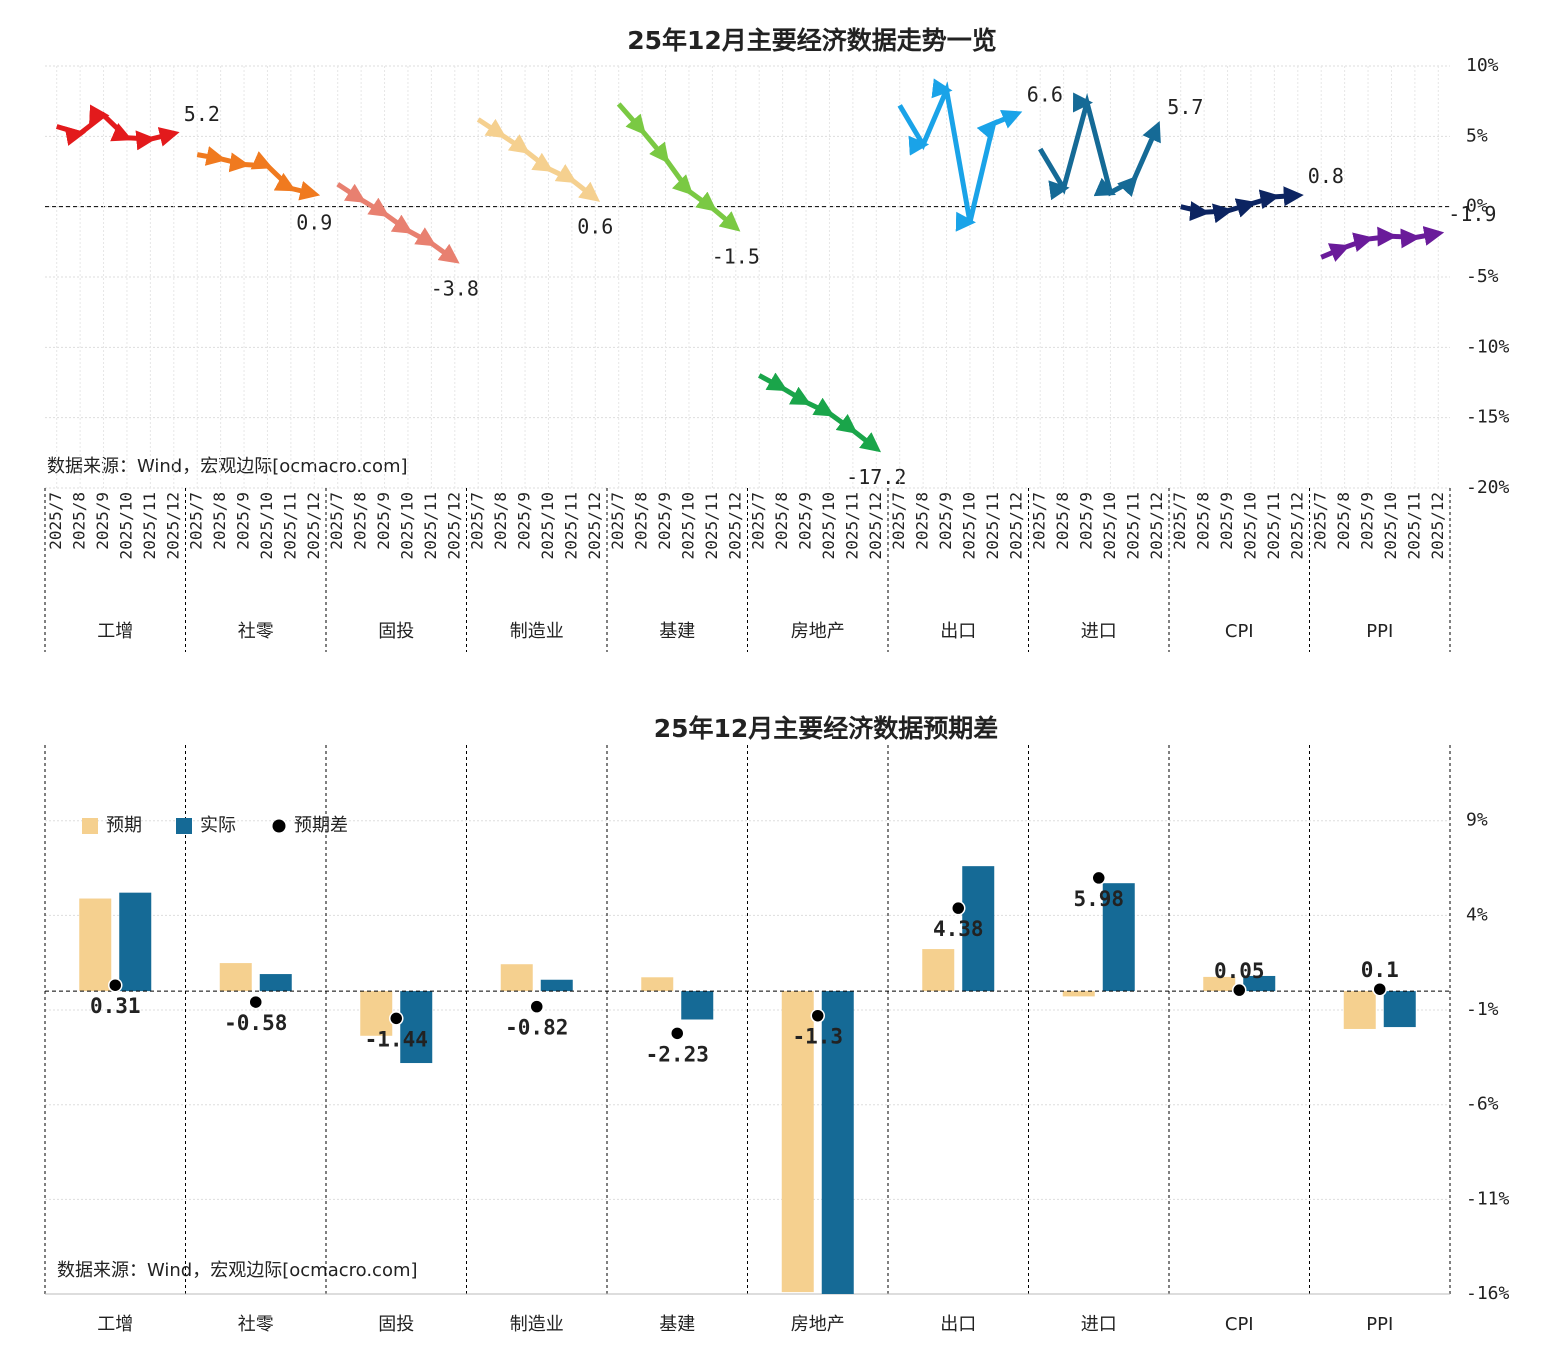  Describe the element at coordinates (958, 929) in the screenshot. I see `diff-label: 4.38` at that location.